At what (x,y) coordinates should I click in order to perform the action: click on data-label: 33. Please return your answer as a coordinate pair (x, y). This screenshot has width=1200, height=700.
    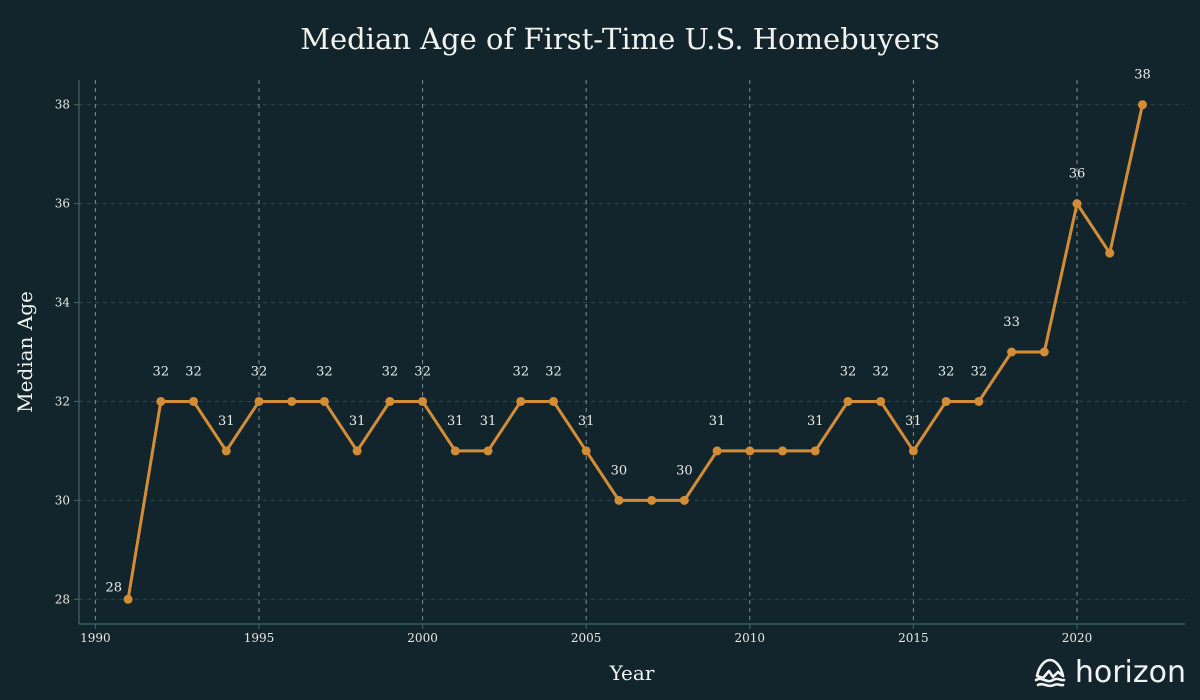
    Looking at the image, I should click on (1011, 322).